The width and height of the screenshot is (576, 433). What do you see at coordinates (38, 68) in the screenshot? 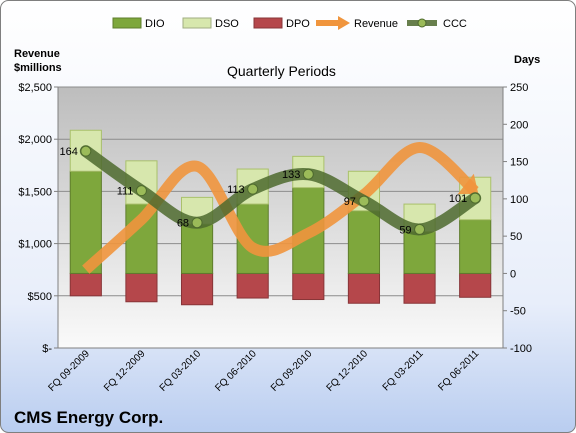
I see `left-axis-label-line2: $millions` at bounding box center [38, 68].